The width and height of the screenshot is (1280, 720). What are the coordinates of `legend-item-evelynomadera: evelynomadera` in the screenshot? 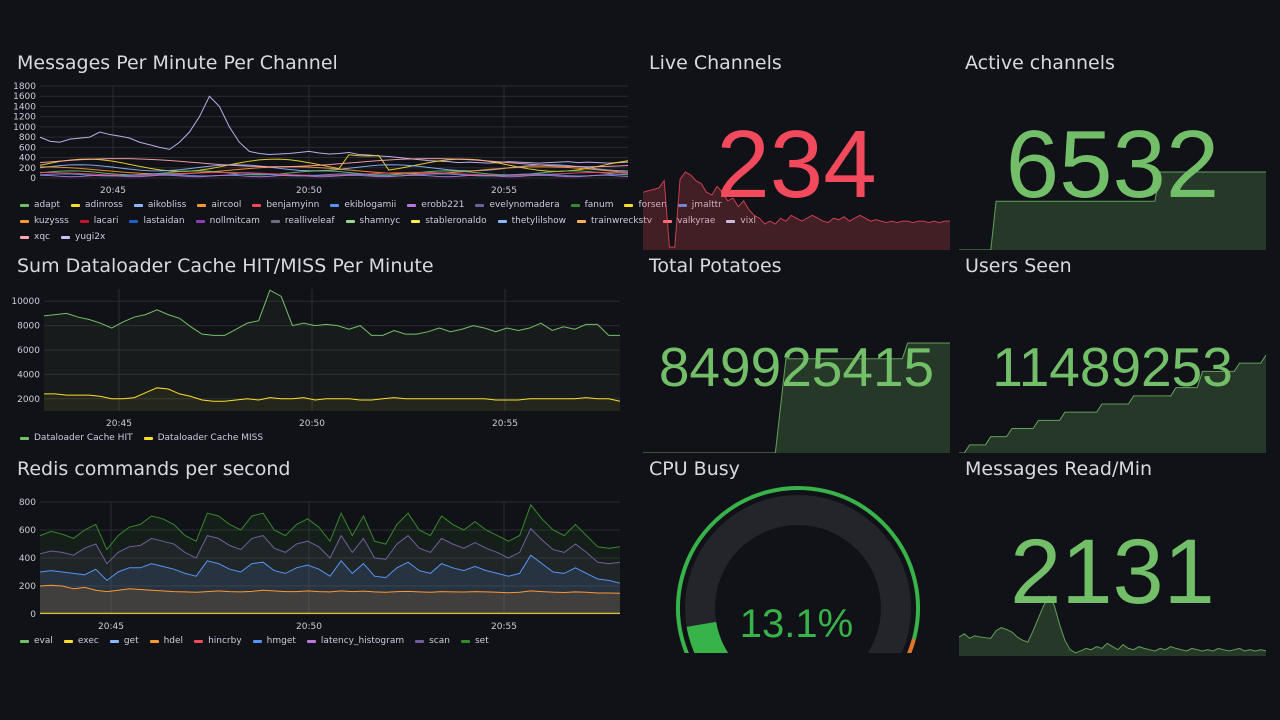 It's located at (517, 205).